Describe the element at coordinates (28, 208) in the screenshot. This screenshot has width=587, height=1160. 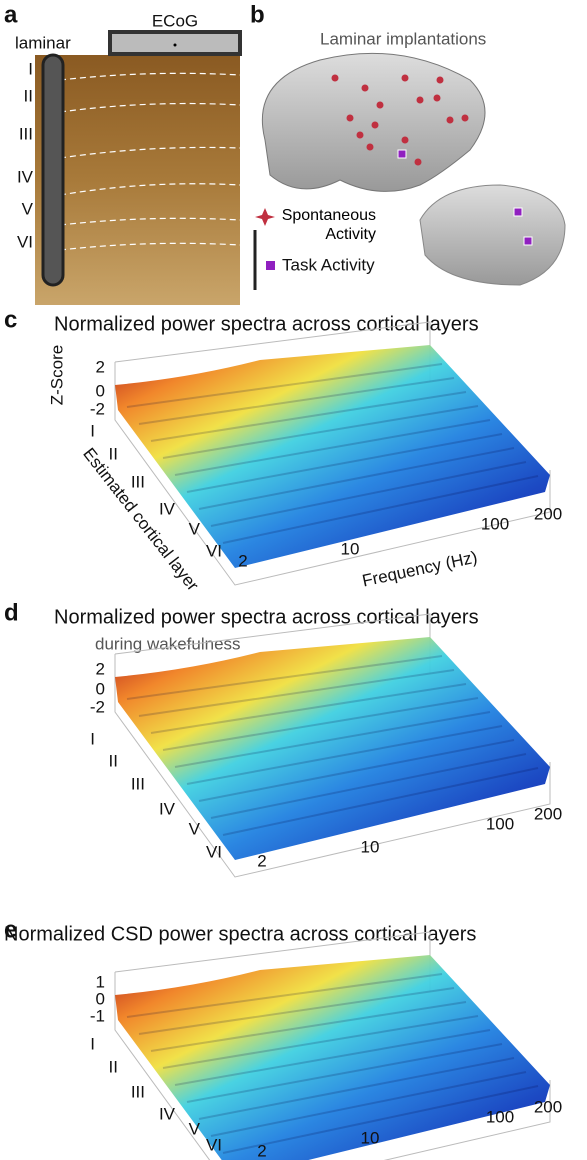
I see `layer-label: V` at that location.